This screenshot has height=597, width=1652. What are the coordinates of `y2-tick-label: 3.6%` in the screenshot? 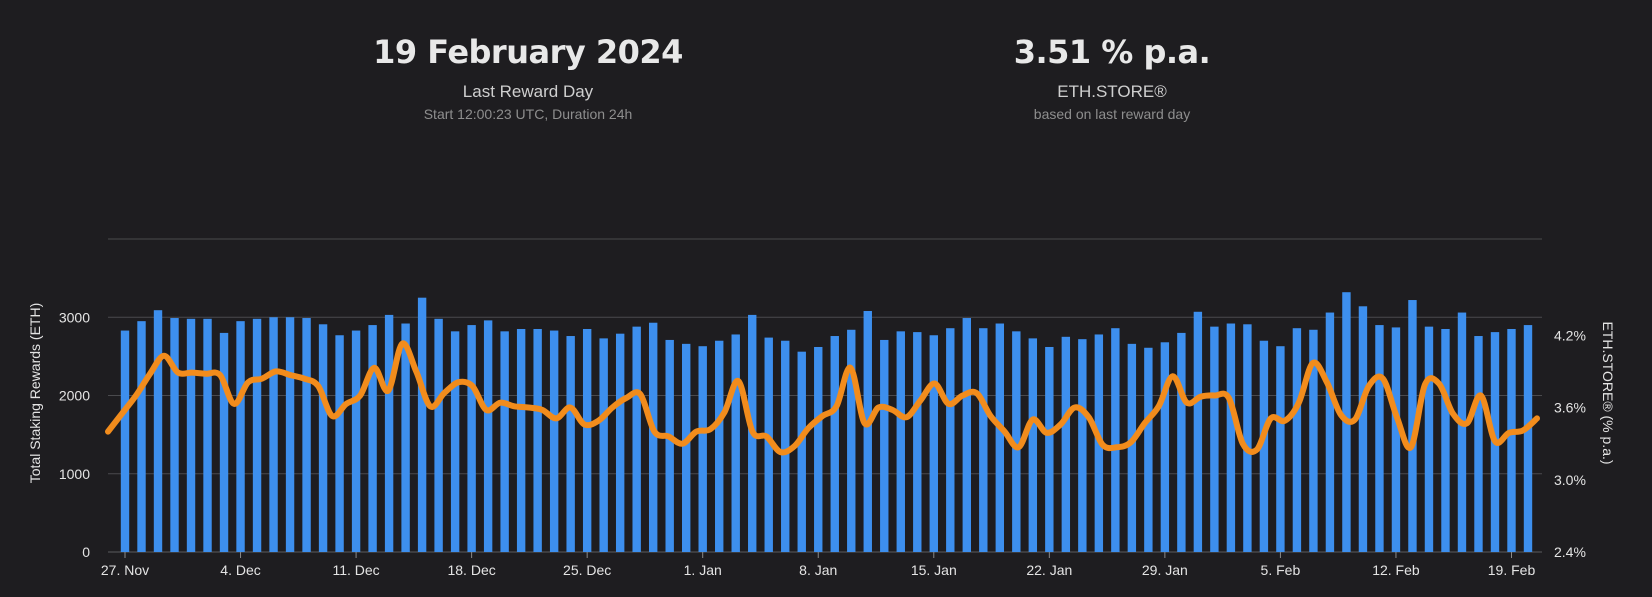 It's located at (1570, 408).